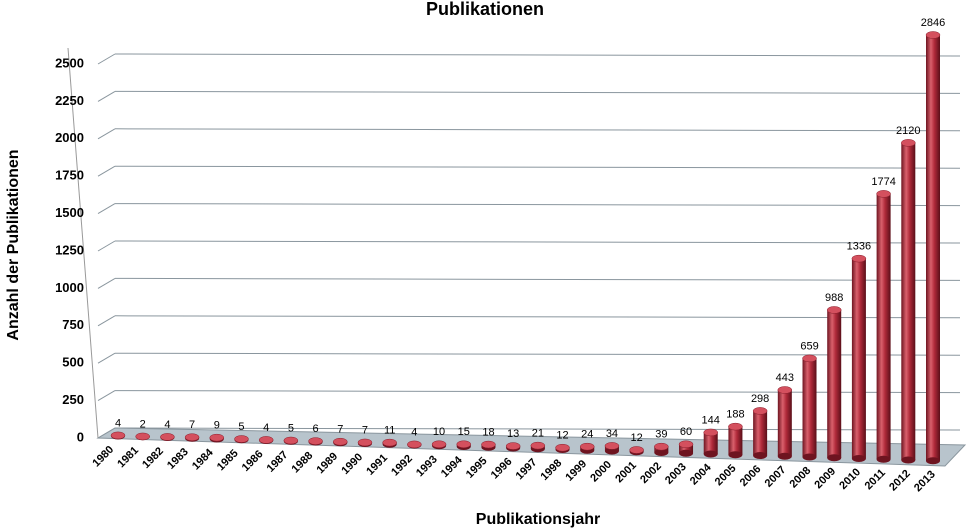 This screenshot has width=970, height=530. What do you see at coordinates (69, 287) in the screenshot?
I see `y-tick-label: 1000` at bounding box center [69, 287].